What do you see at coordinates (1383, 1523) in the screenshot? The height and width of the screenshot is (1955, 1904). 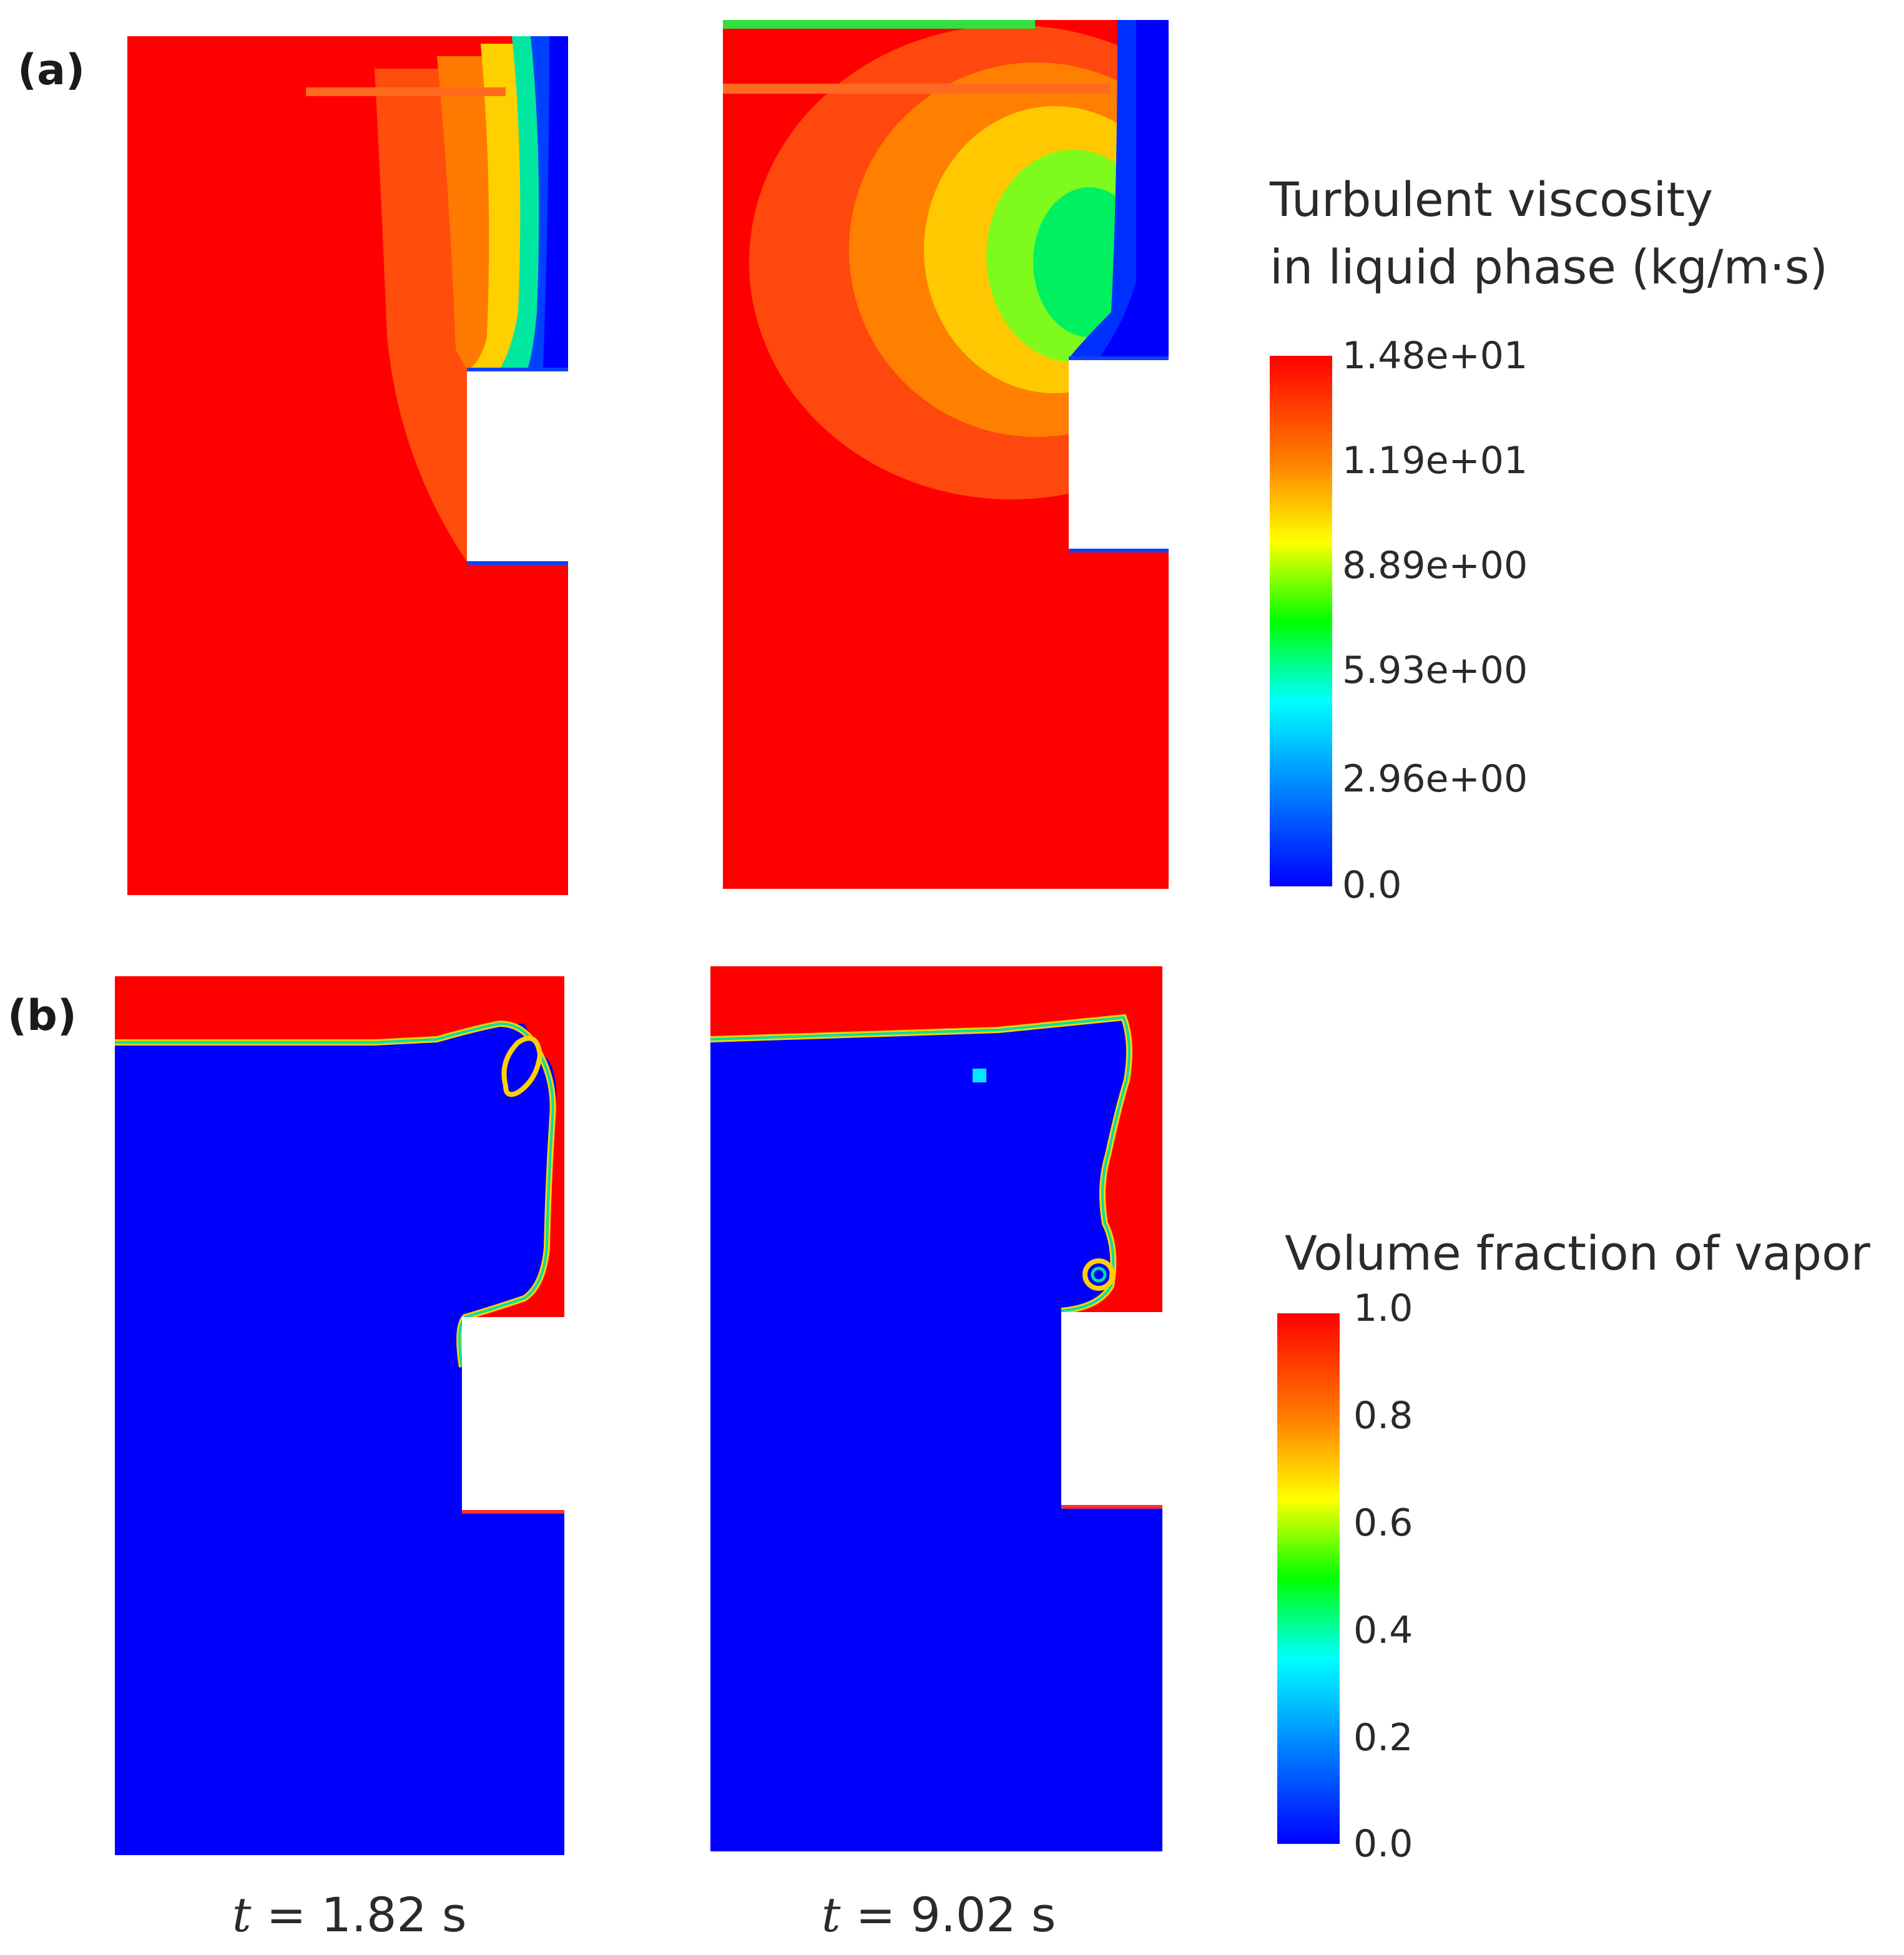 I see `legend-b-tick: 0.6` at bounding box center [1383, 1523].